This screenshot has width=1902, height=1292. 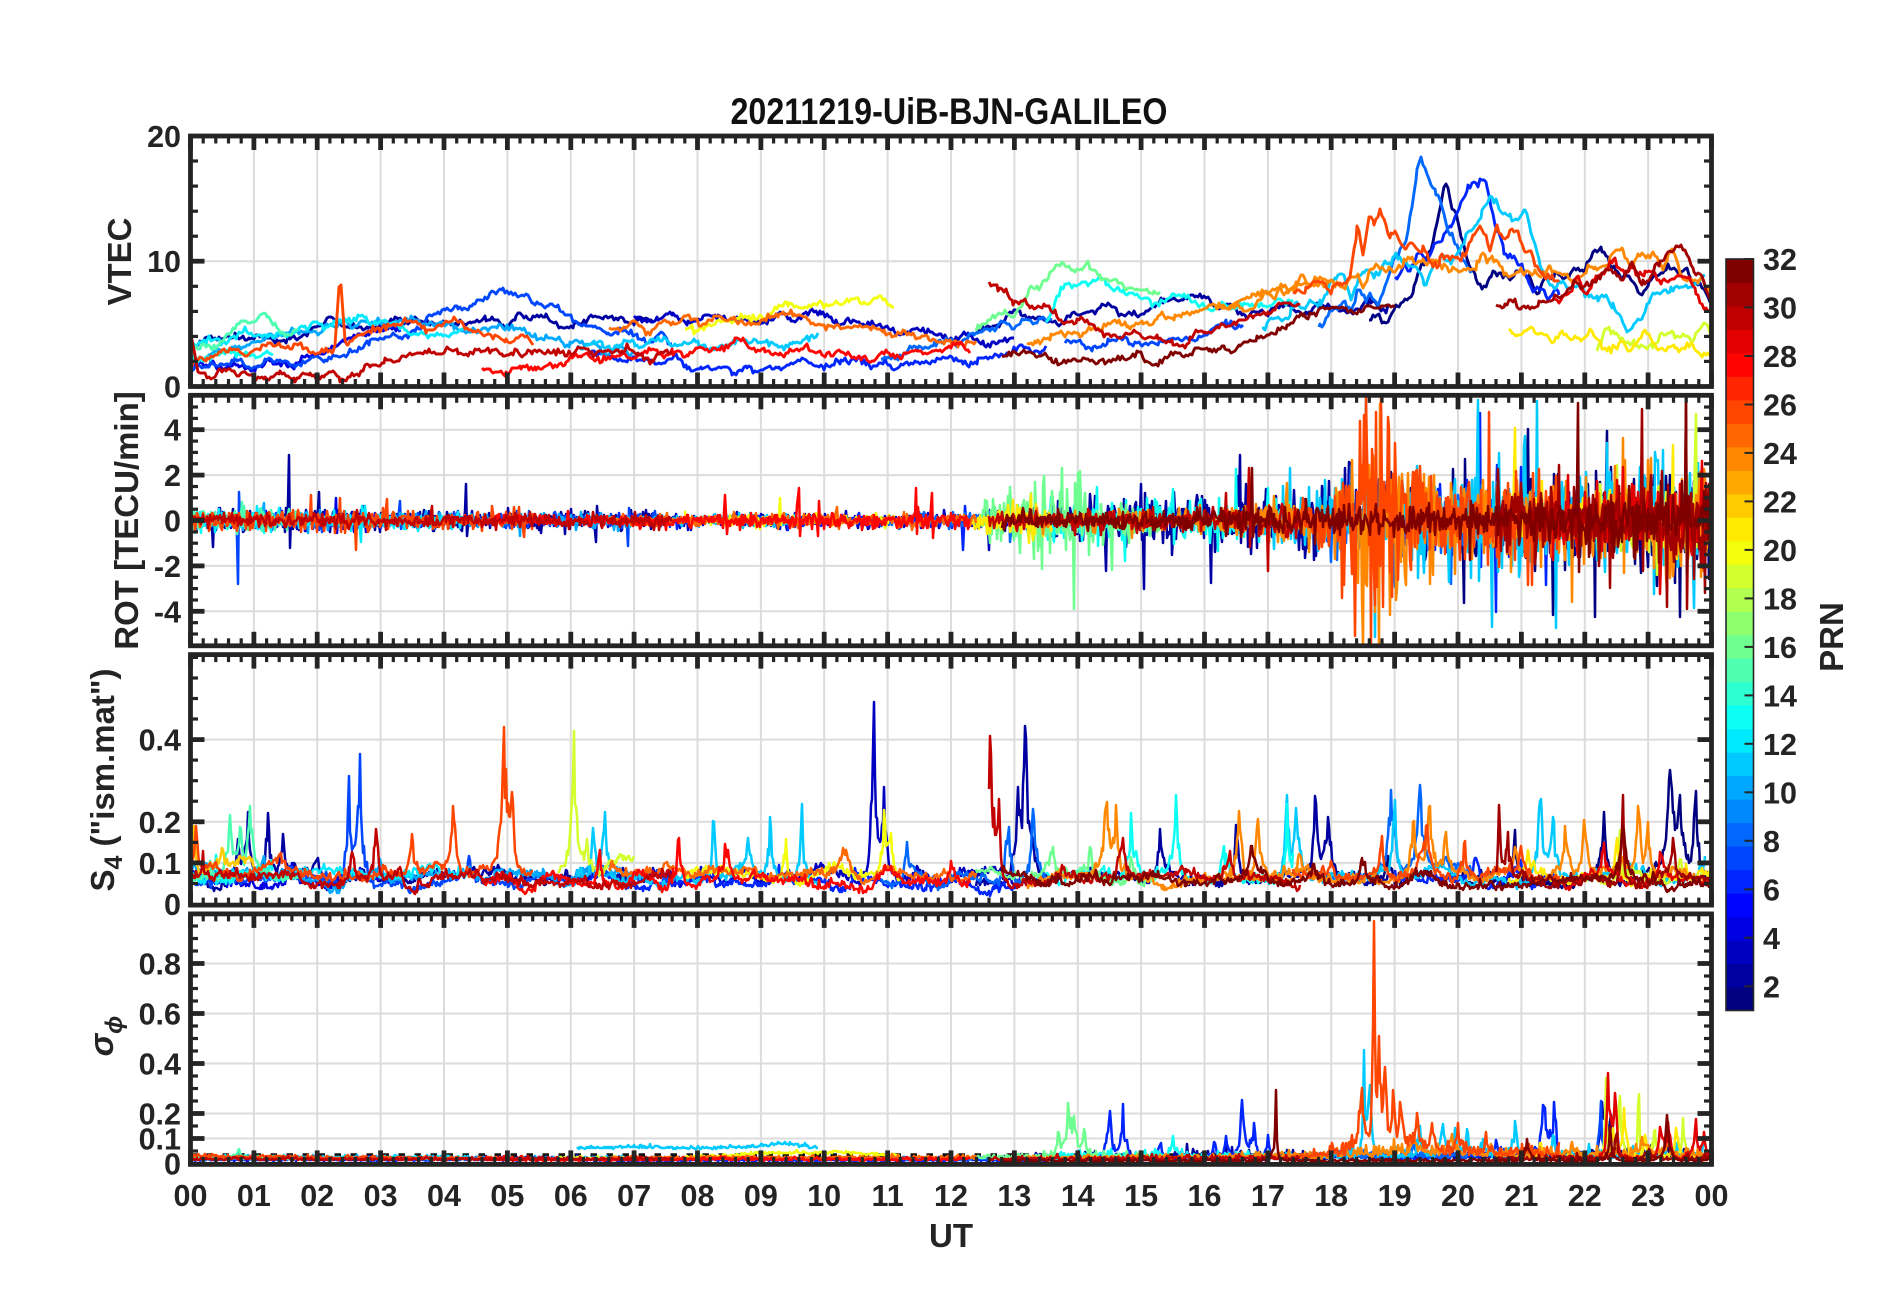 I want to click on svg-text: 32, so click(x=1780, y=260).